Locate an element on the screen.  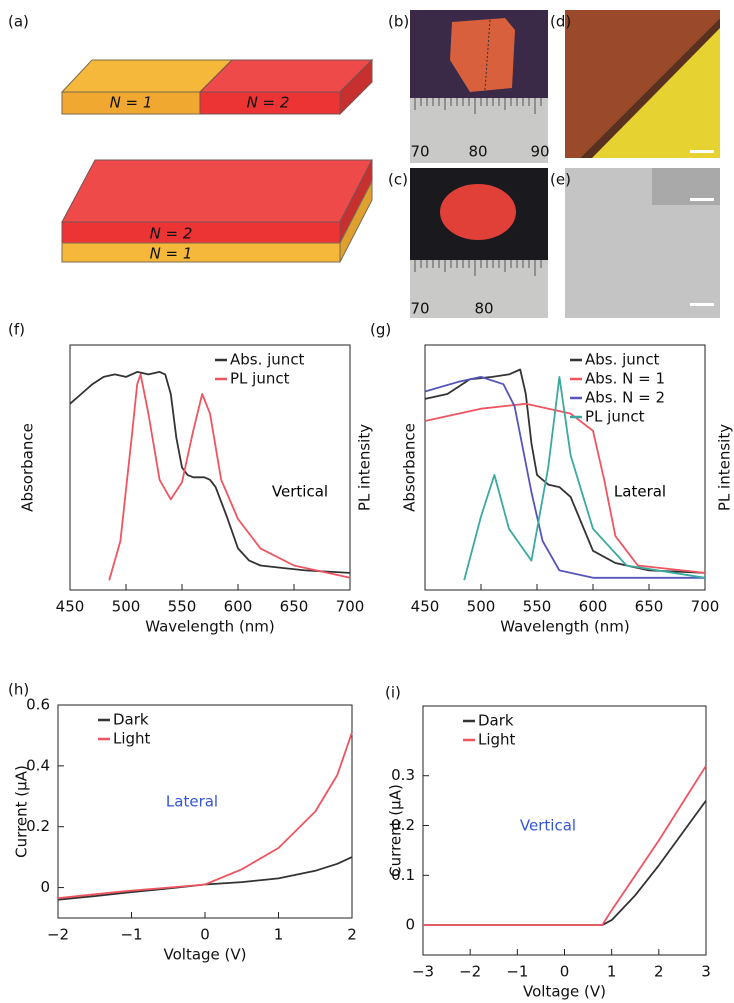
panel-label: (d) is located at coordinates (560, 22).